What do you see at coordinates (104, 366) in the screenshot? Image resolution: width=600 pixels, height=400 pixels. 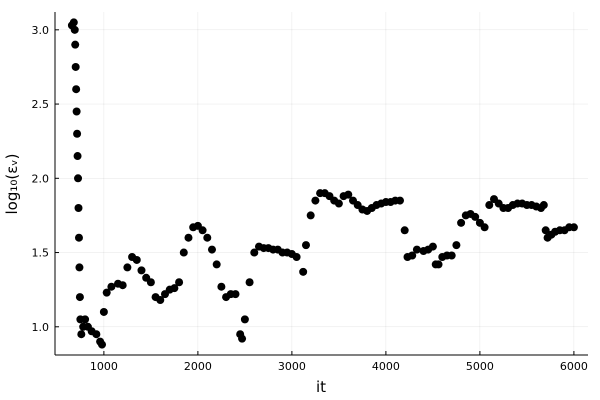 I see `x-tick-label: 1000` at bounding box center [104, 366].